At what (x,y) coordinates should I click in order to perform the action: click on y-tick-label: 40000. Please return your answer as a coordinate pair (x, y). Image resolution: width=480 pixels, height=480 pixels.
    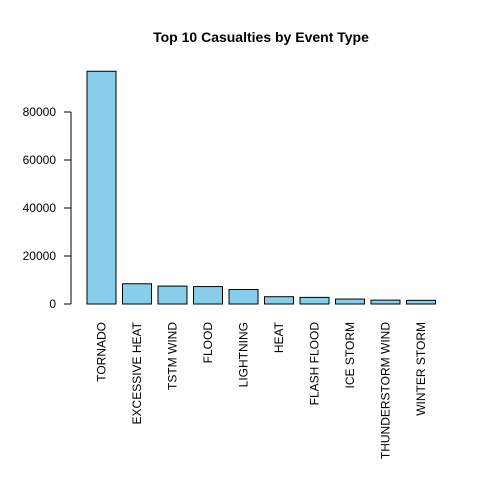
    Looking at the image, I should click on (40, 208).